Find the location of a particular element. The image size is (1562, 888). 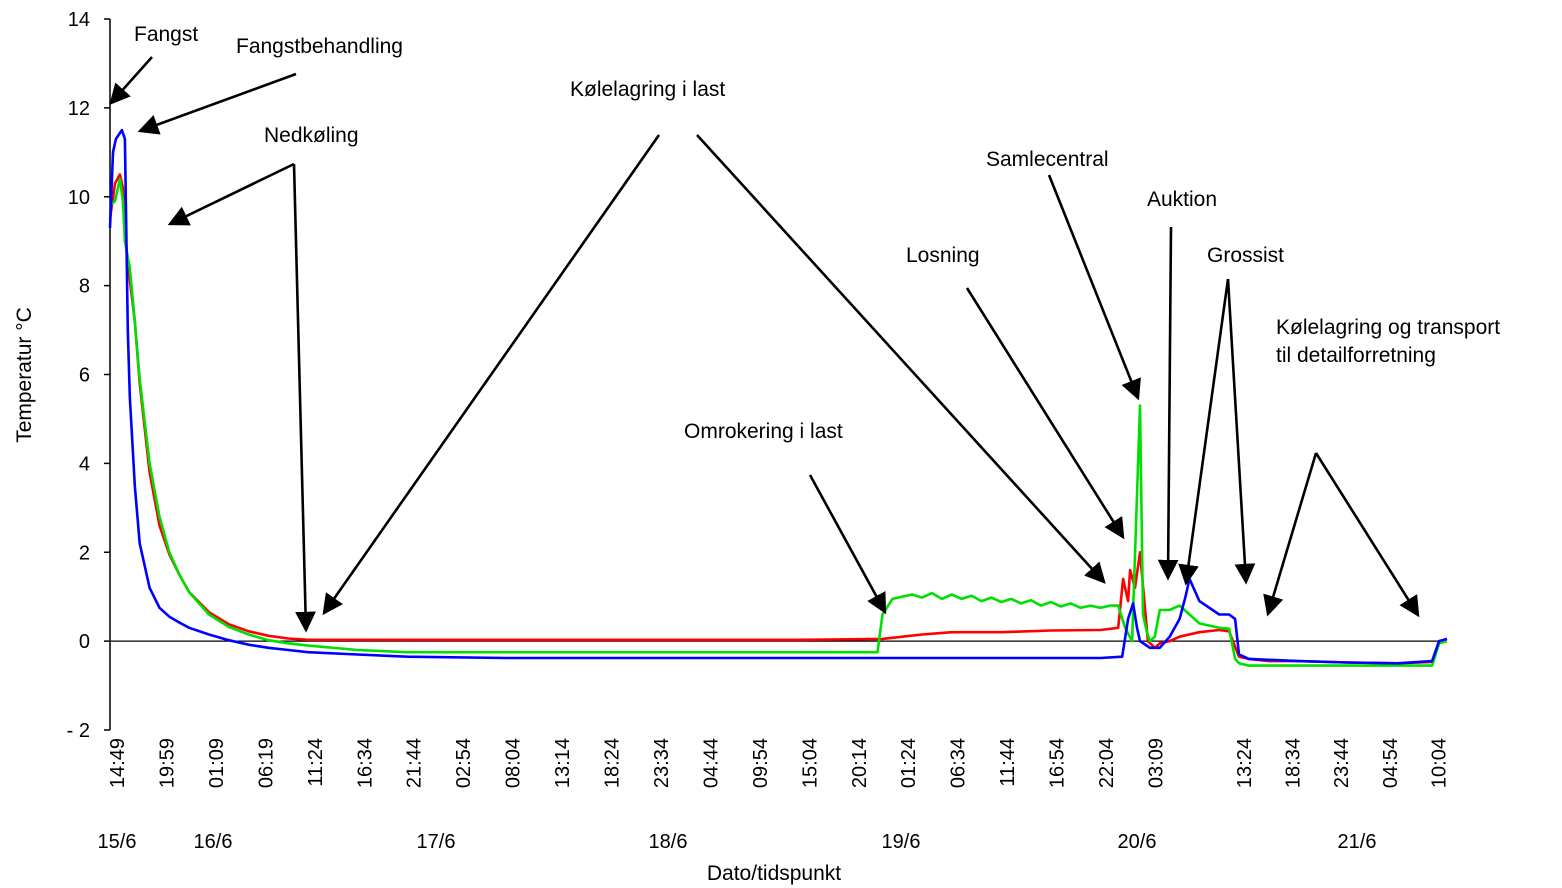

y-tick-label: 6 is located at coordinates (84, 376).